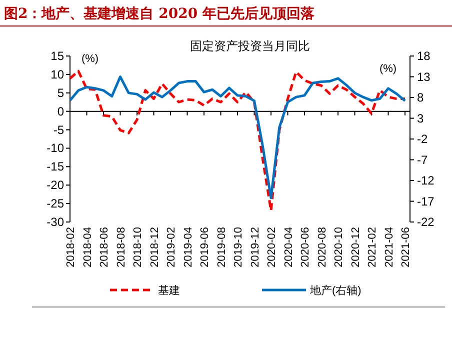 The width and height of the screenshot is (452, 344). Describe the element at coordinates (222, 247) in the screenshot. I see `x-tick-label: 2019-08` at that location.